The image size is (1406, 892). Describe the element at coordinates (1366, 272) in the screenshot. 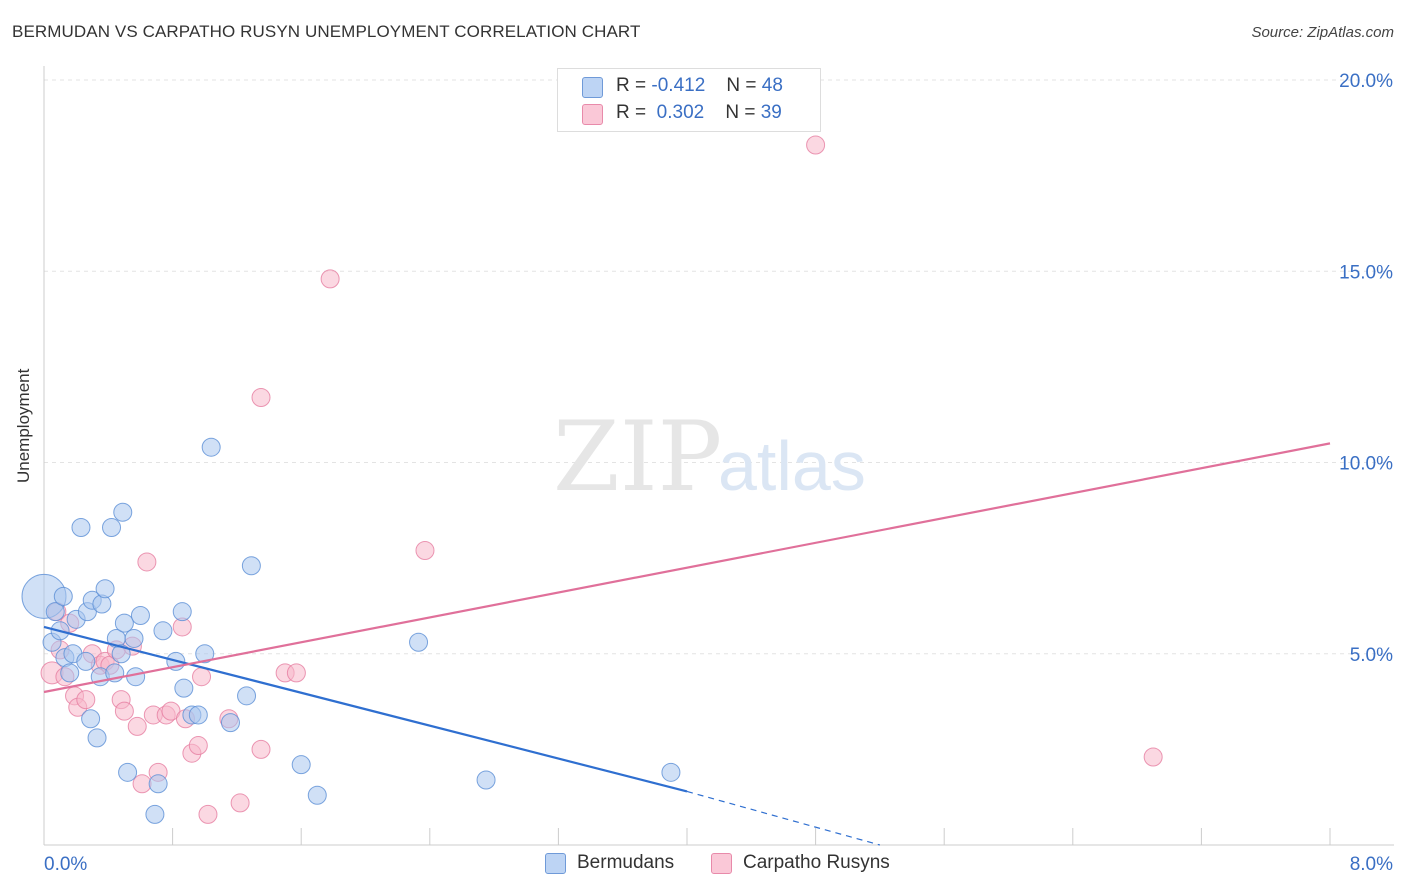

I see `y-tick-label: 15.0%` at that location.